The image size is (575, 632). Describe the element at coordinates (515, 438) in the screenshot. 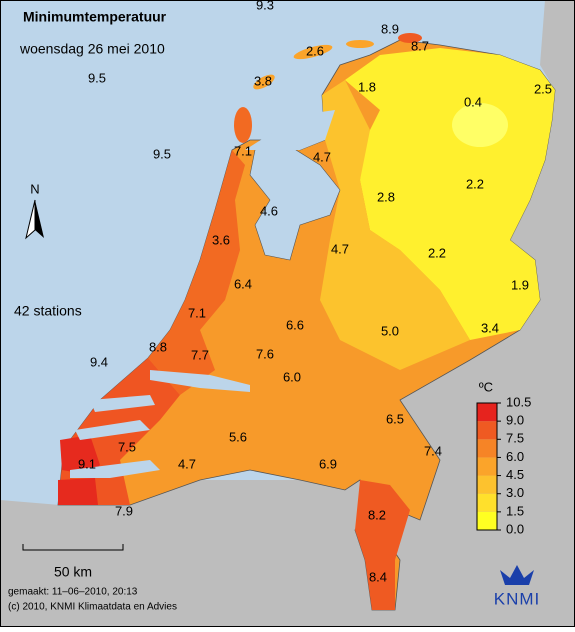

I see `colorbar-tick-label: 7.5` at that location.